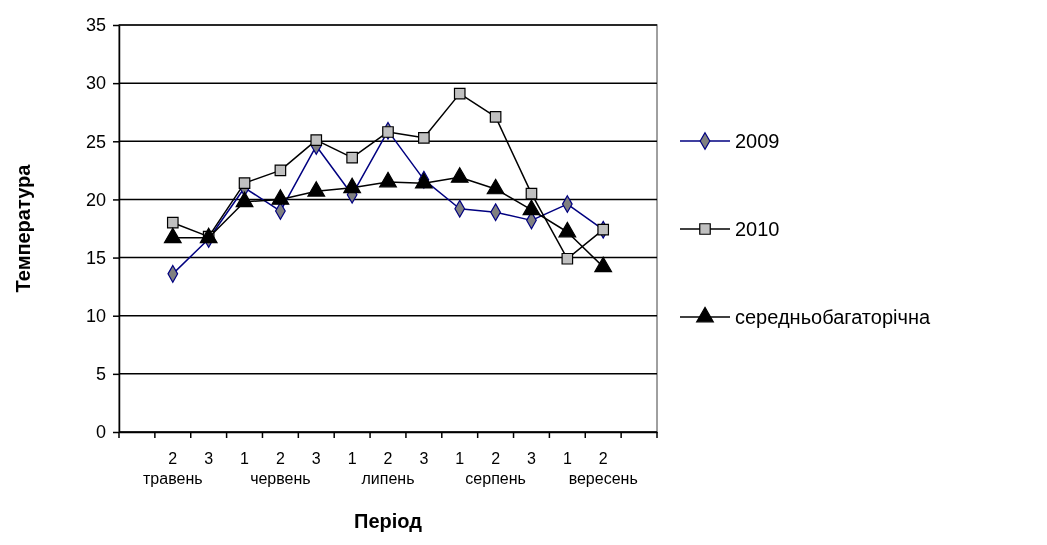 The height and width of the screenshot is (545, 1047). I want to click on y-tick-label: 10, so click(95, 315).